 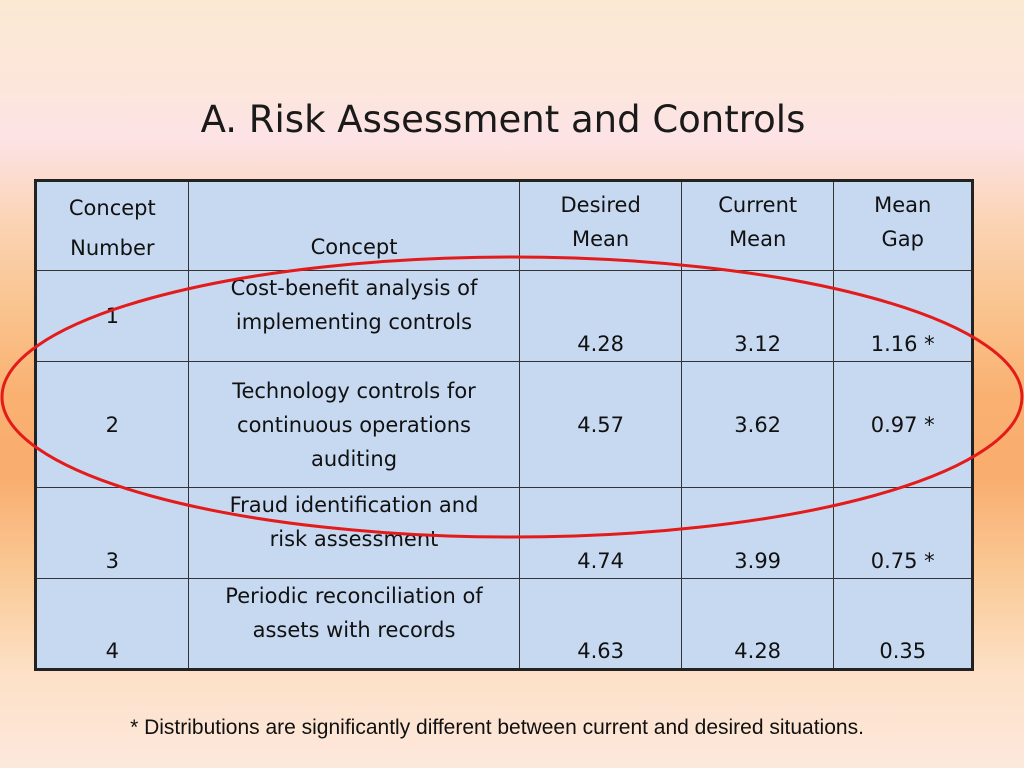 I want to click on header-current-mean: Current Mean, so click(x=757, y=225).